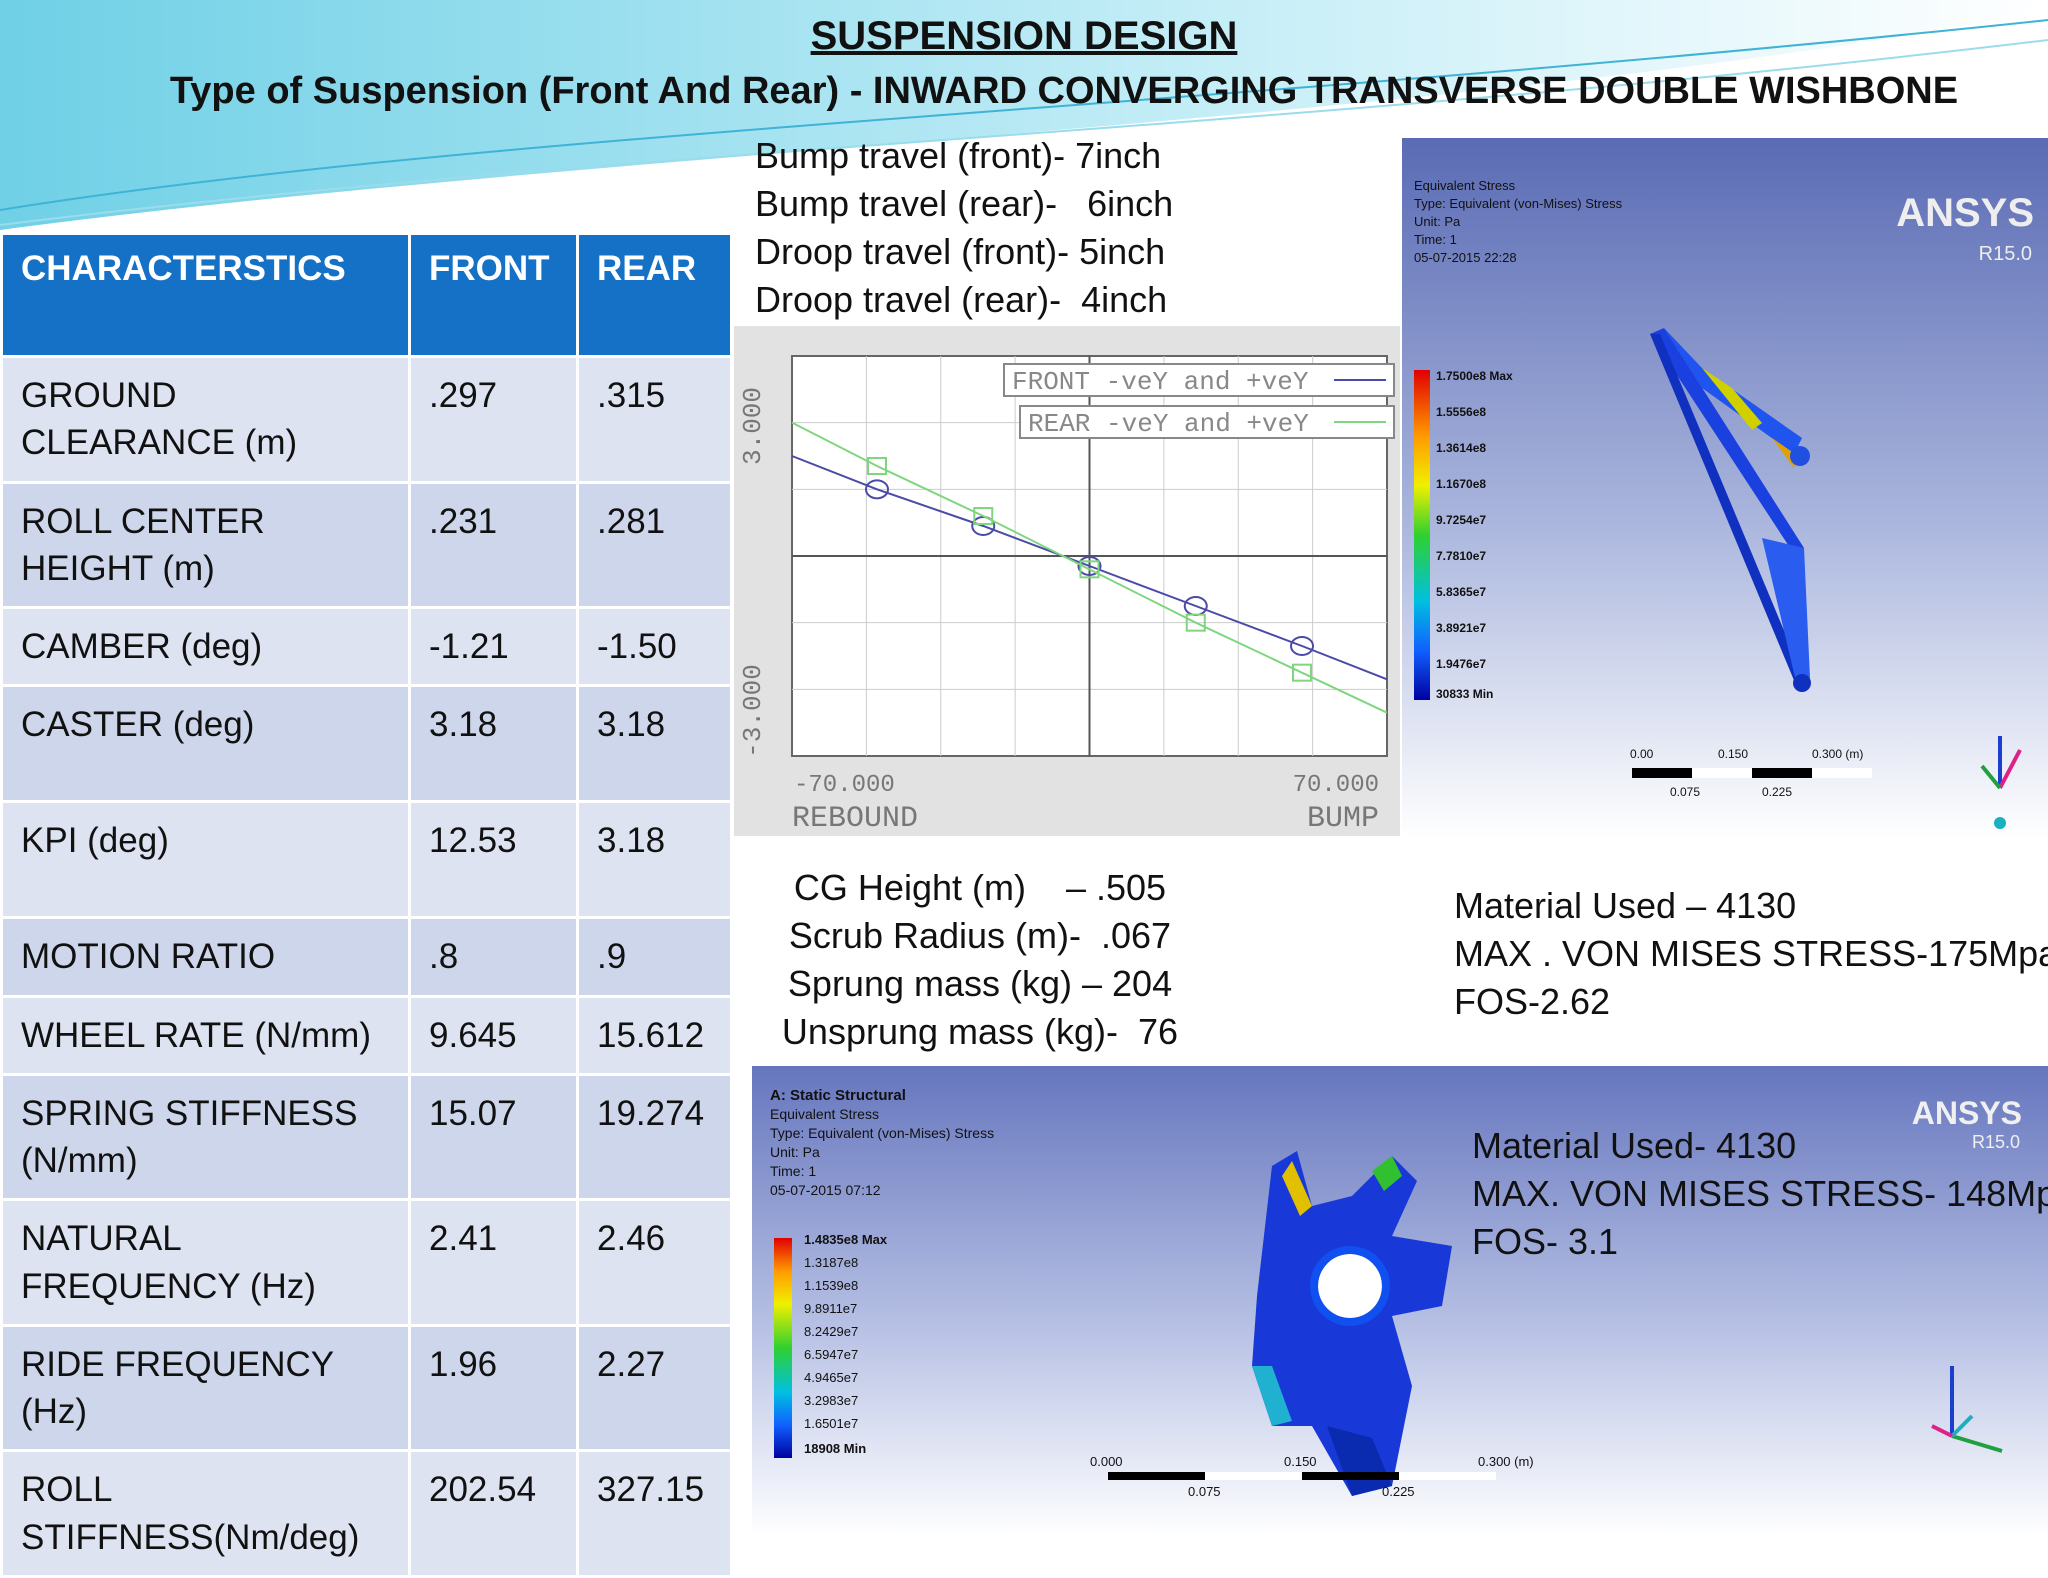 The height and width of the screenshot is (1578, 2048). Describe the element at coordinates (493, 419) in the screenshot. I see `row-front: .297` at that location.